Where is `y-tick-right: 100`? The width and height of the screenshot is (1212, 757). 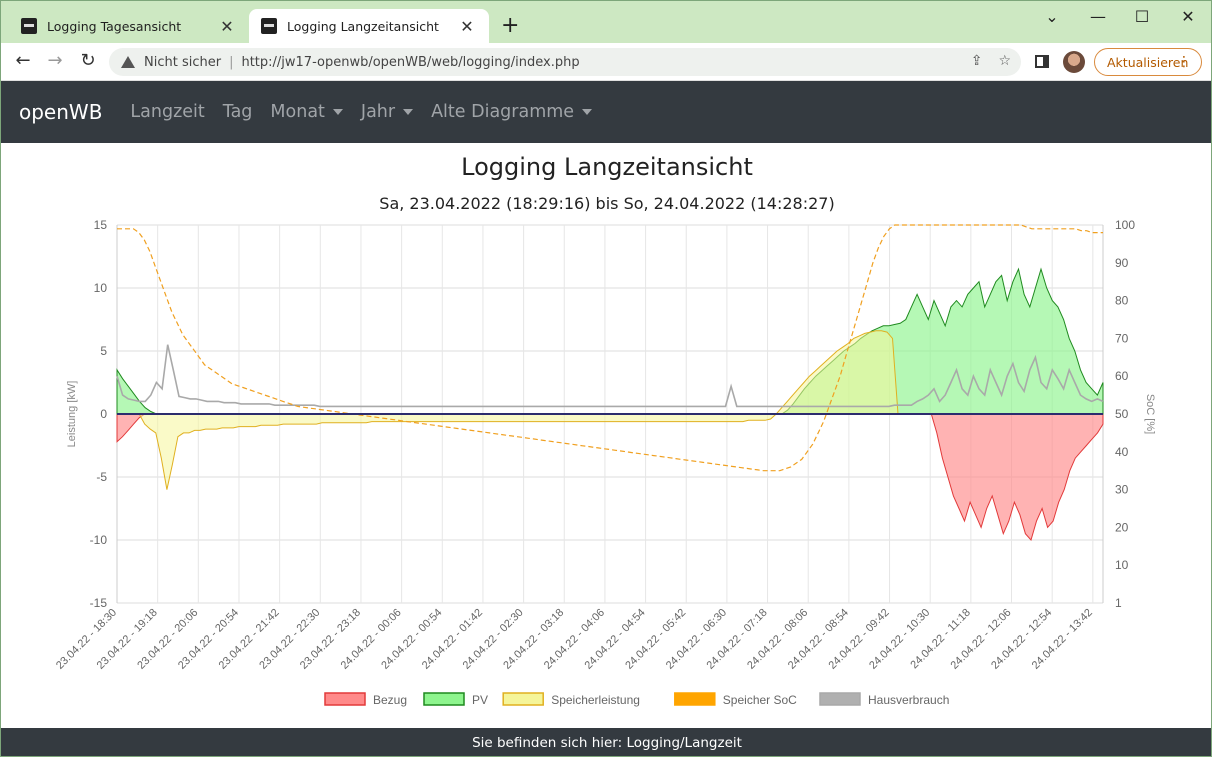 y-tick-right: 100 is located at coordinates (1125, 225).